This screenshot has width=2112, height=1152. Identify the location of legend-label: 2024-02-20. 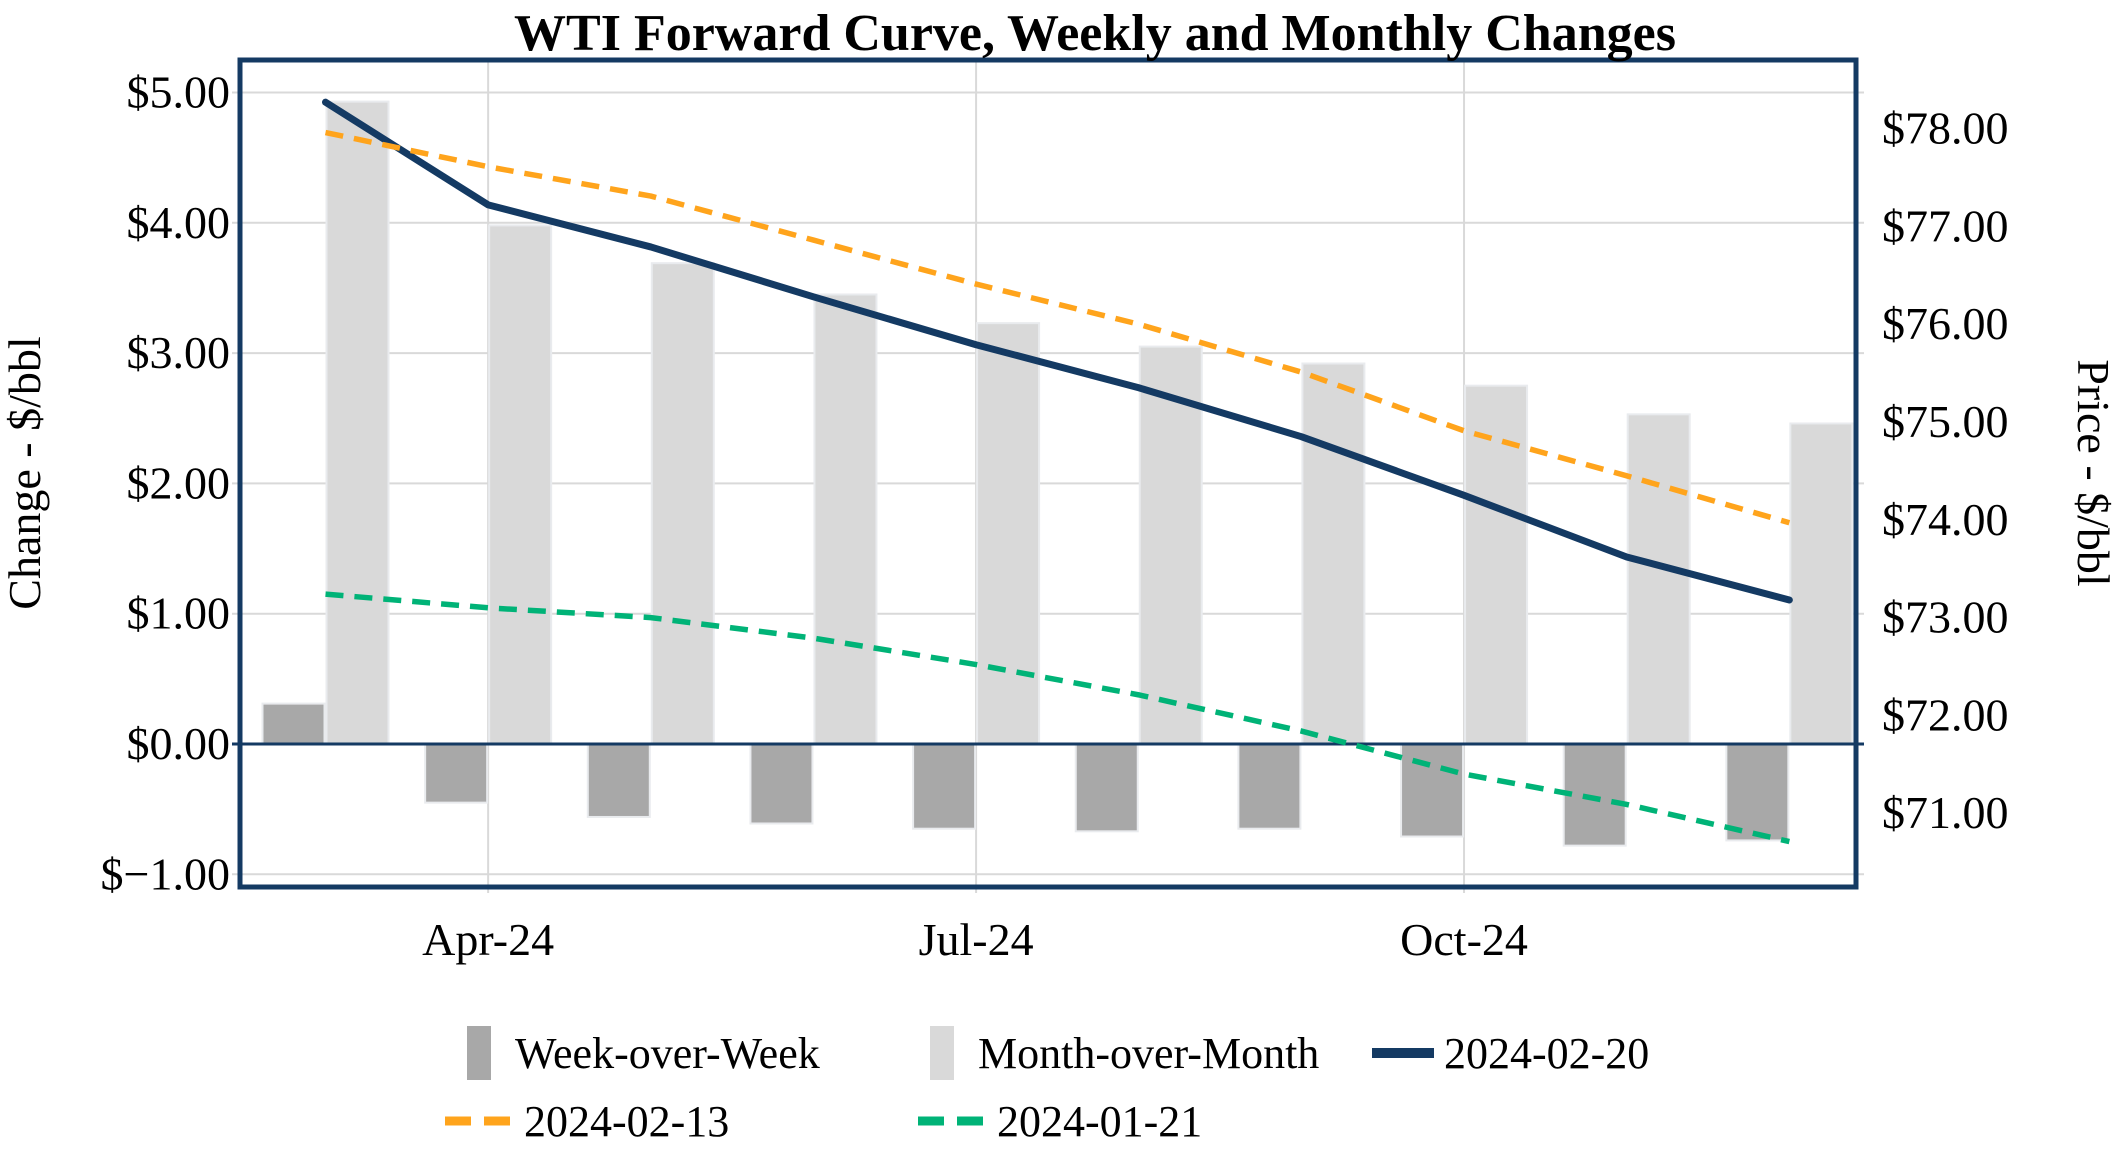
(1546, 1053).